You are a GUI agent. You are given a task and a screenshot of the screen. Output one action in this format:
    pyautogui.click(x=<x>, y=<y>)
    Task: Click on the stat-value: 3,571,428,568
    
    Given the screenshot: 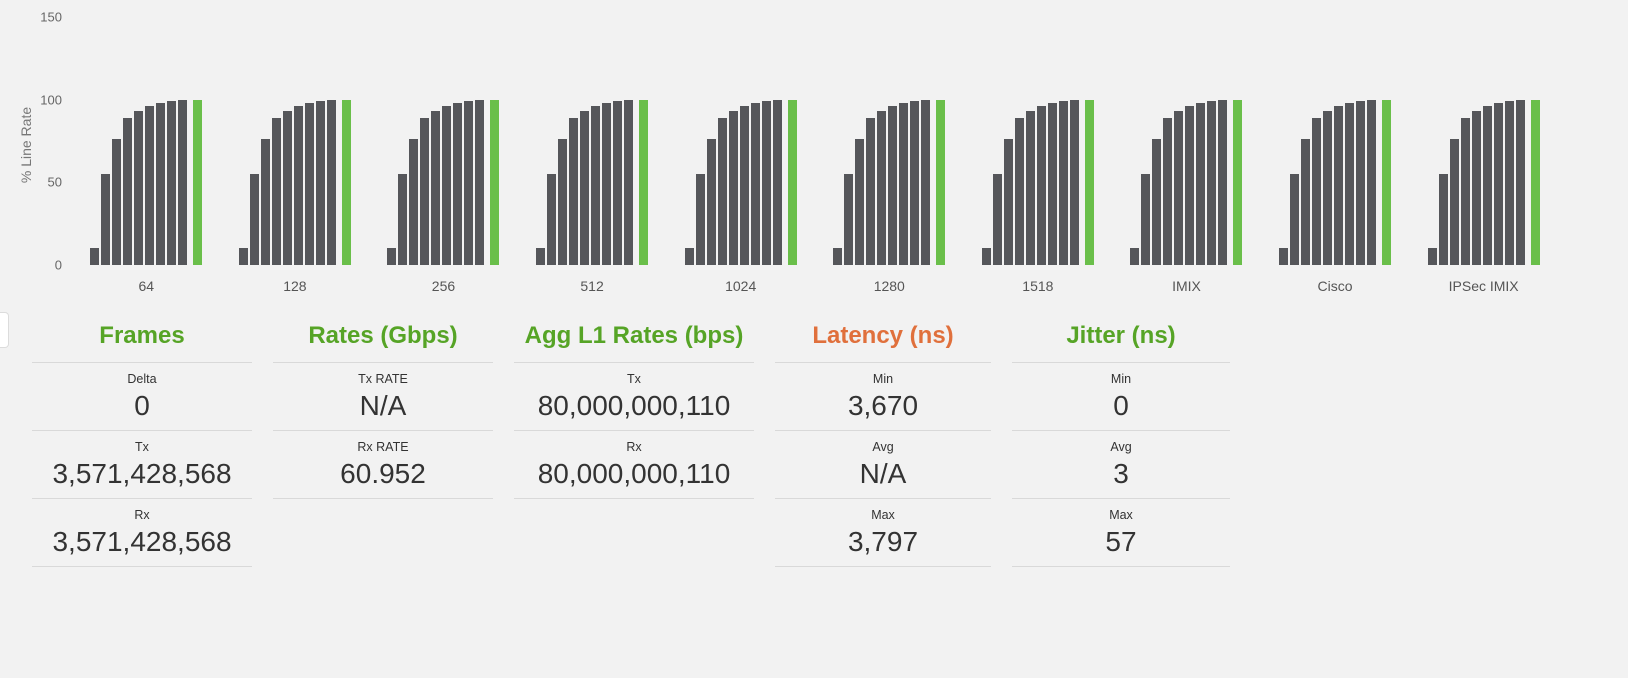 What is the action you would take?
    pyautogui.click(x=142, y=473)
    